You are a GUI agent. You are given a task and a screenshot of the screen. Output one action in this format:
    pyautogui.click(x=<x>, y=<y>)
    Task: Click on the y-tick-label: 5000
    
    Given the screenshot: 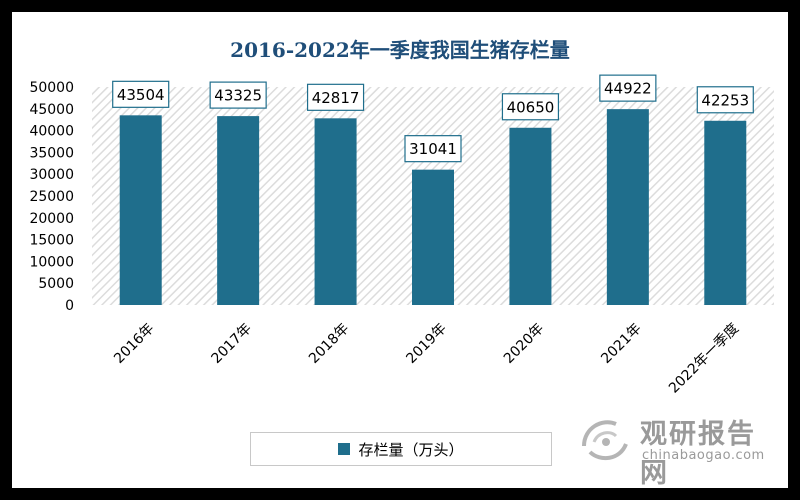 What is the action you would take?
    pyautogui.click(x=56, y=284)
    